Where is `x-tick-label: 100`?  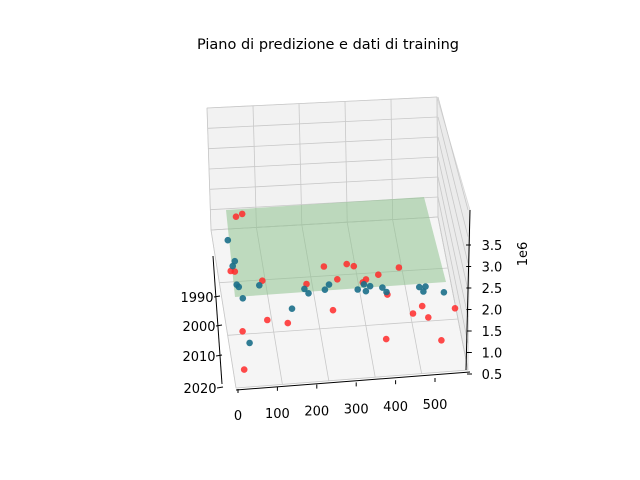
x-tick-label: 100 is located at coordinates (277, 414).